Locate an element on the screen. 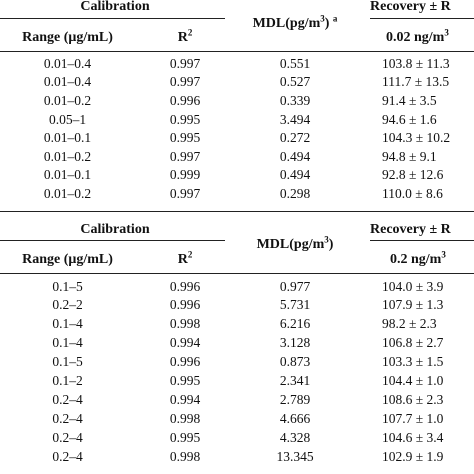 This screenshot has width=474, height=474. mdl-cell: 4.666 is located at coordinates (295, 418).